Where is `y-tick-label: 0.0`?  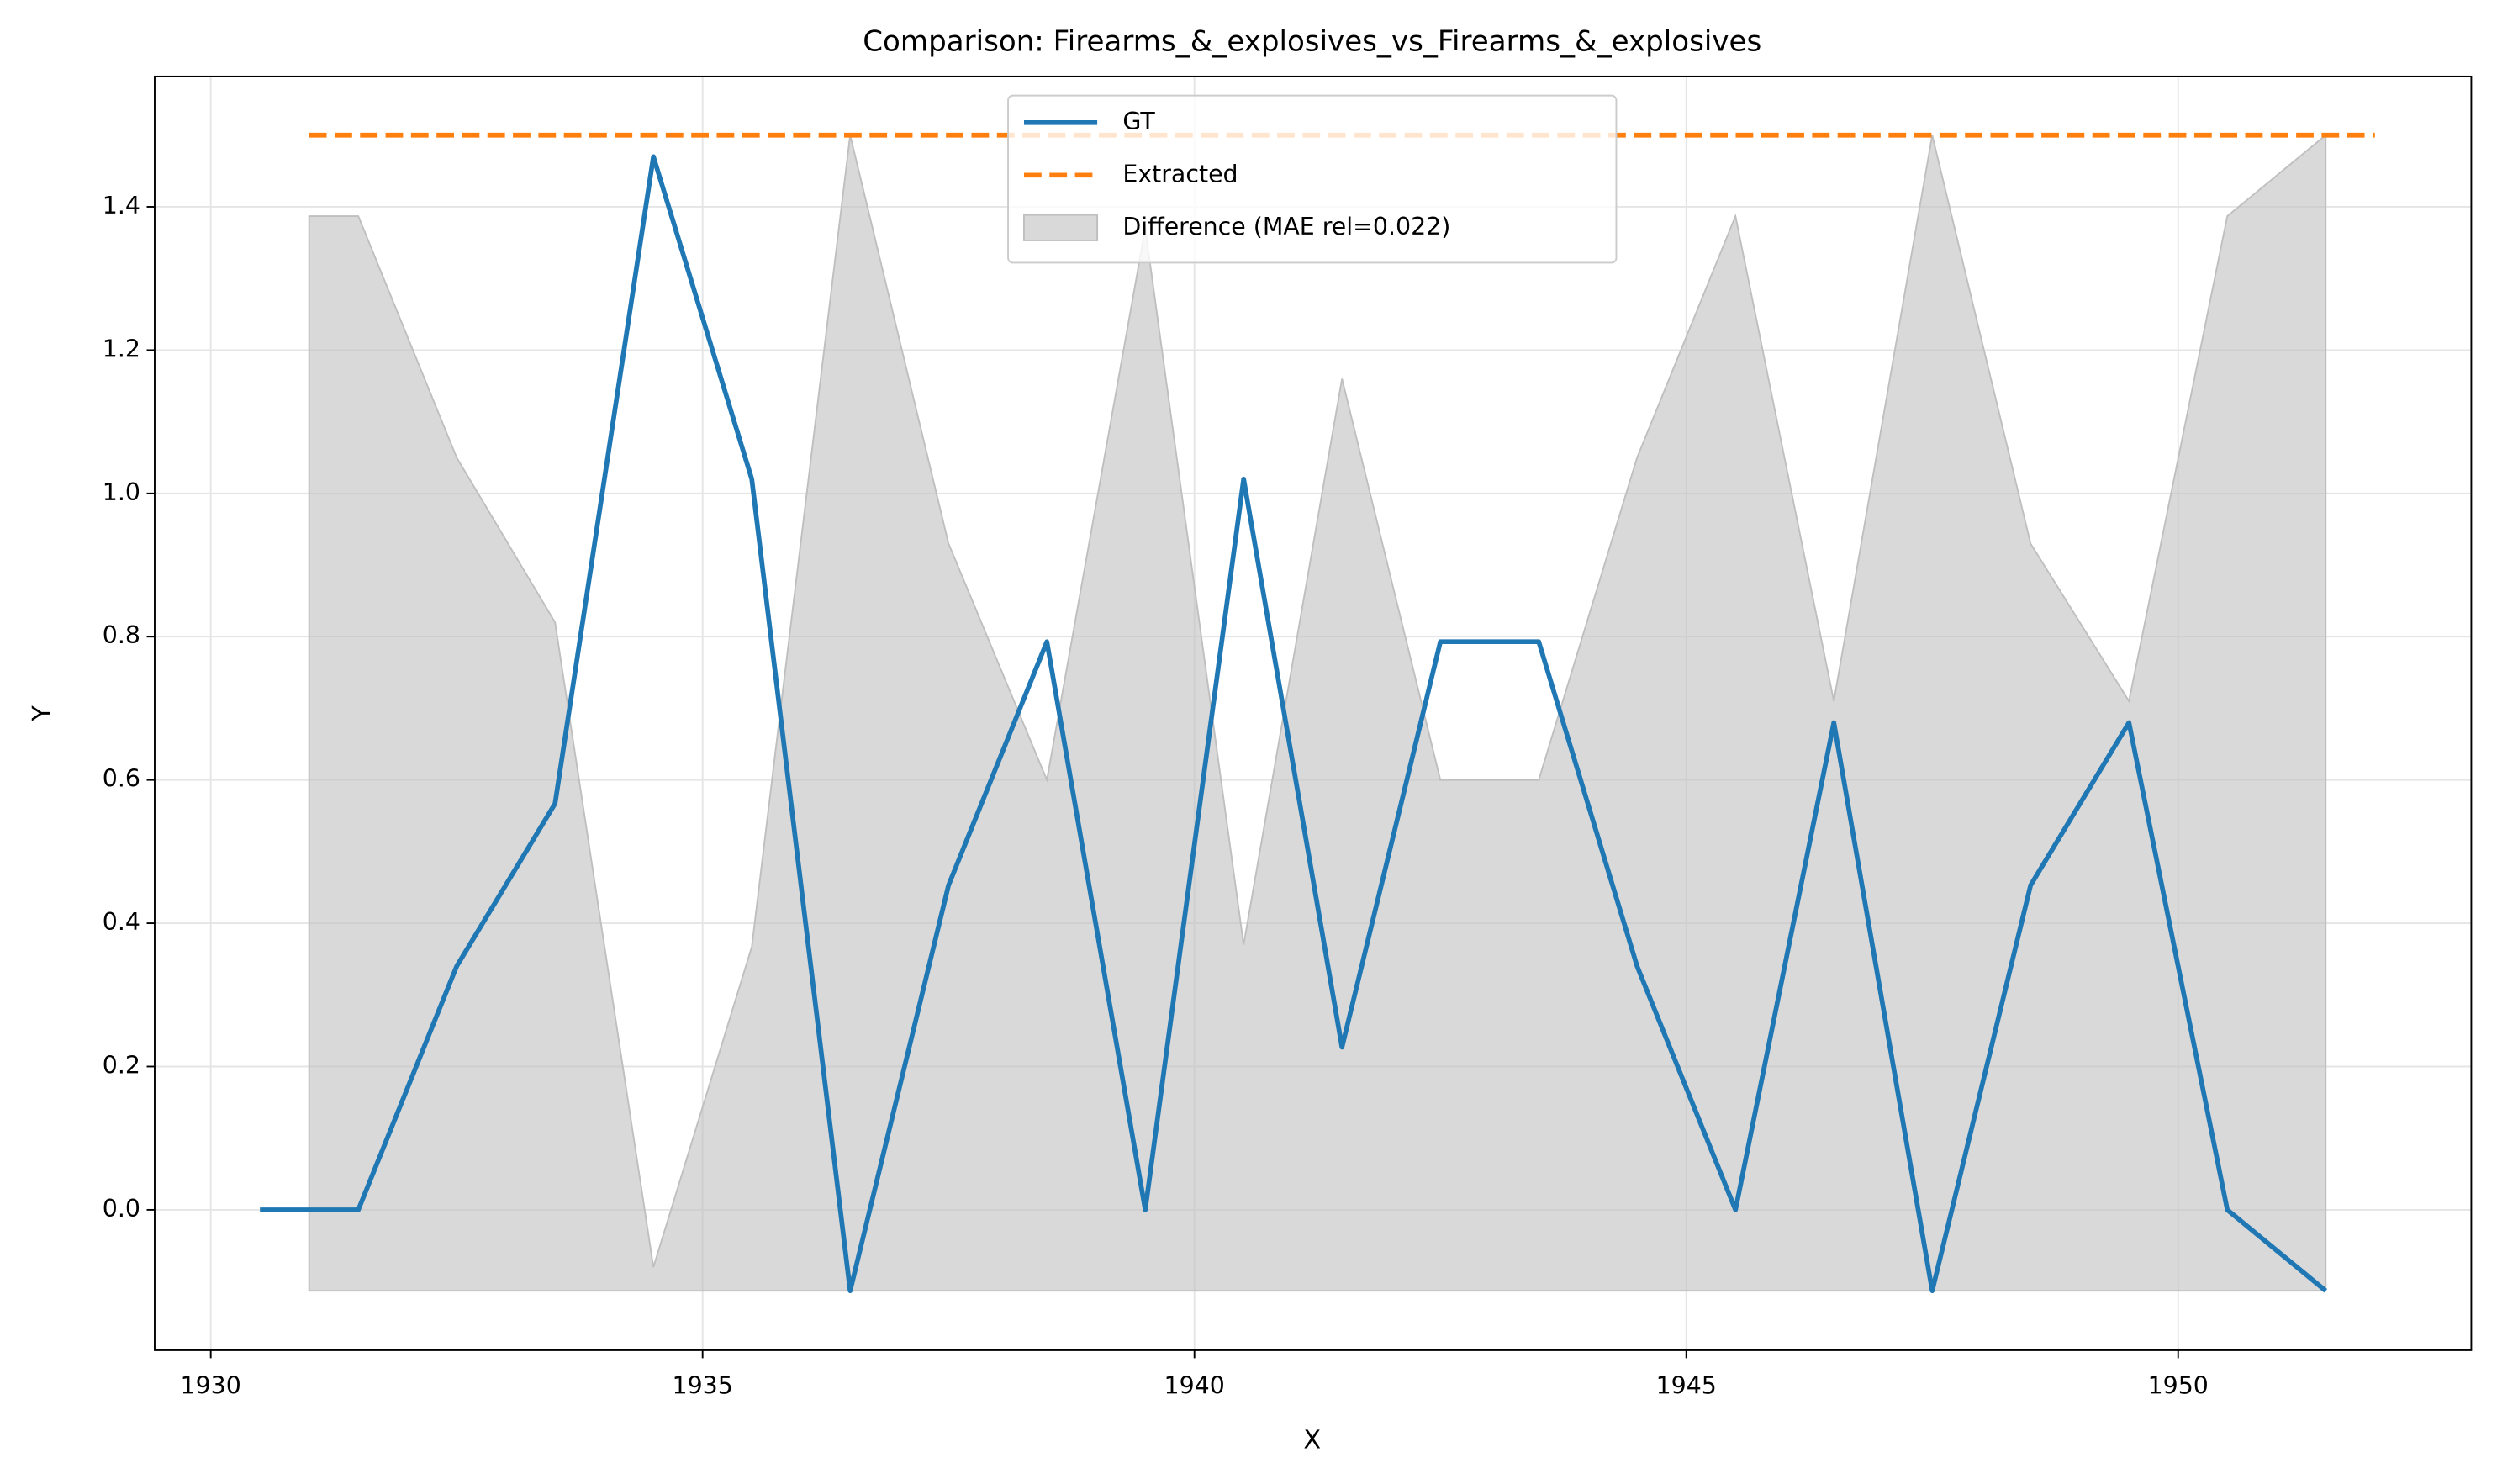
y-tick-label: 0.0 is located at coordinates (121, 1209).